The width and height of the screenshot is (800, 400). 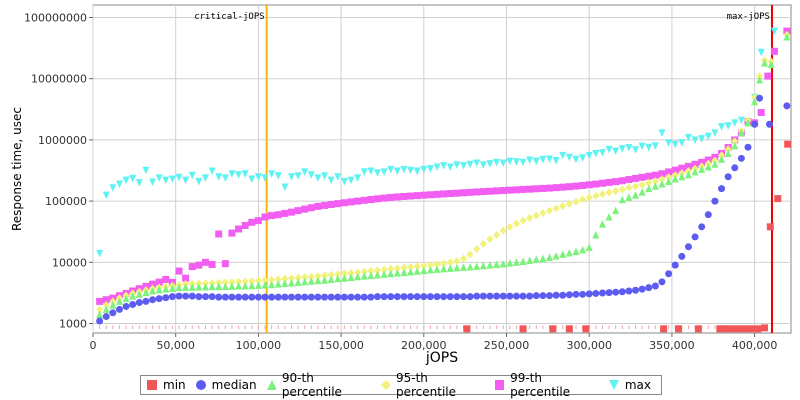 What do you see at coordinates (69, 262) in the screenshot?
I see `y-tick-label: 10000` at bounding box center [69, 262].